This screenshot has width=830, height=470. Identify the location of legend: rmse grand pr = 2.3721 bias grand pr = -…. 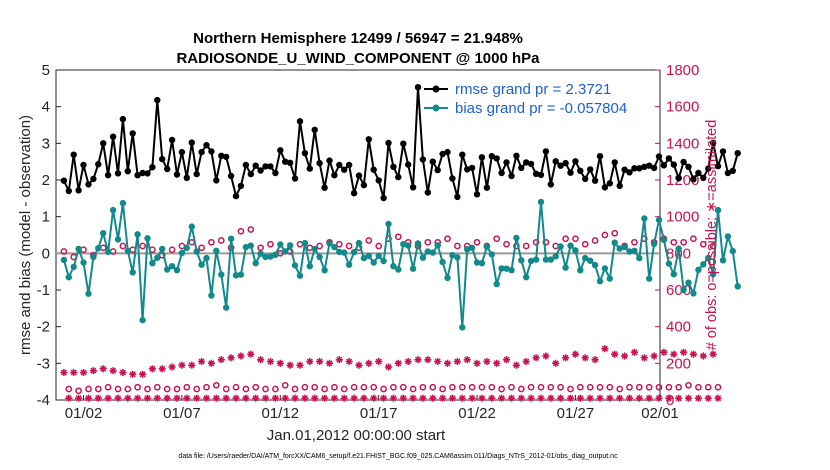
(525, 99).